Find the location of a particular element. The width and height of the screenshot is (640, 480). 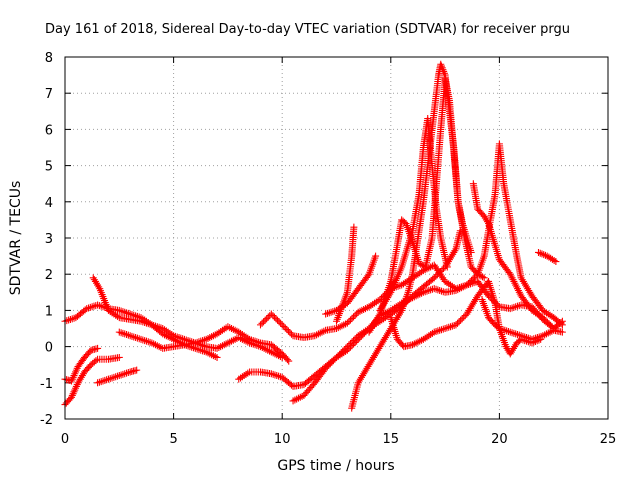

series-arc8 is located at coordinates (351, 285).